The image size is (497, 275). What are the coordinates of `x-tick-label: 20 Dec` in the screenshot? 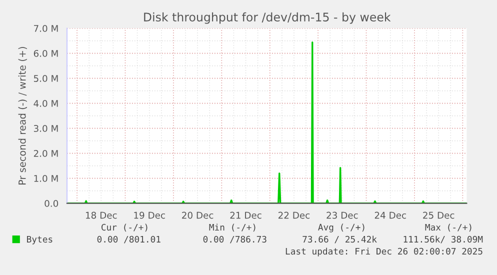 It's located at (198, 215).